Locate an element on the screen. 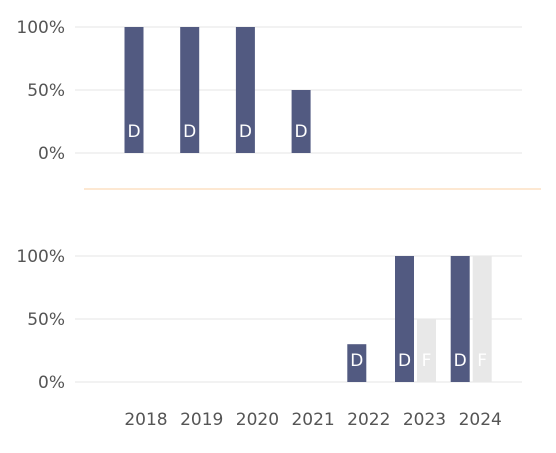 This screenshot has height=453, width=556. x-tick-label: 2018 is located at coordinates (145, 420).